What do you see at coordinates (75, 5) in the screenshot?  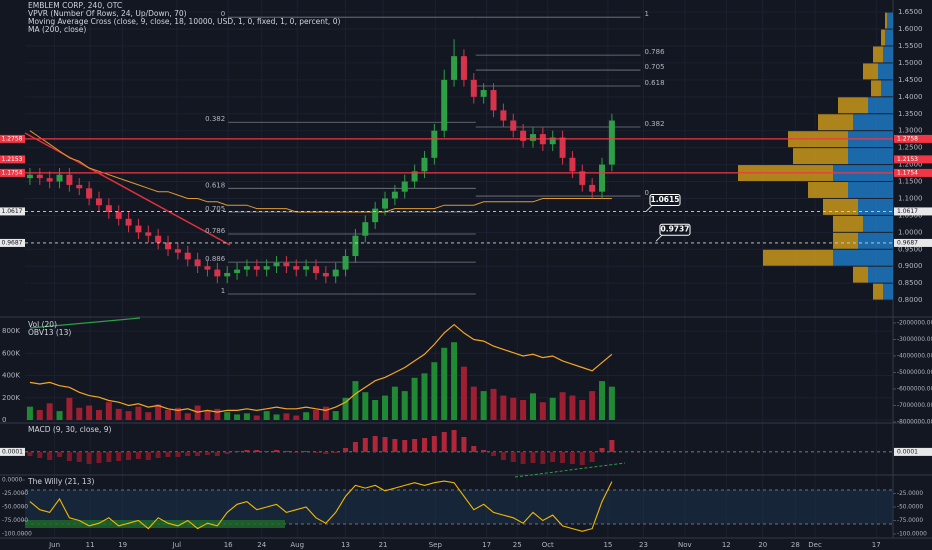 I see `chart-title: EMBLEM CORP, 240, OTC` at bounding box center [75, 5].